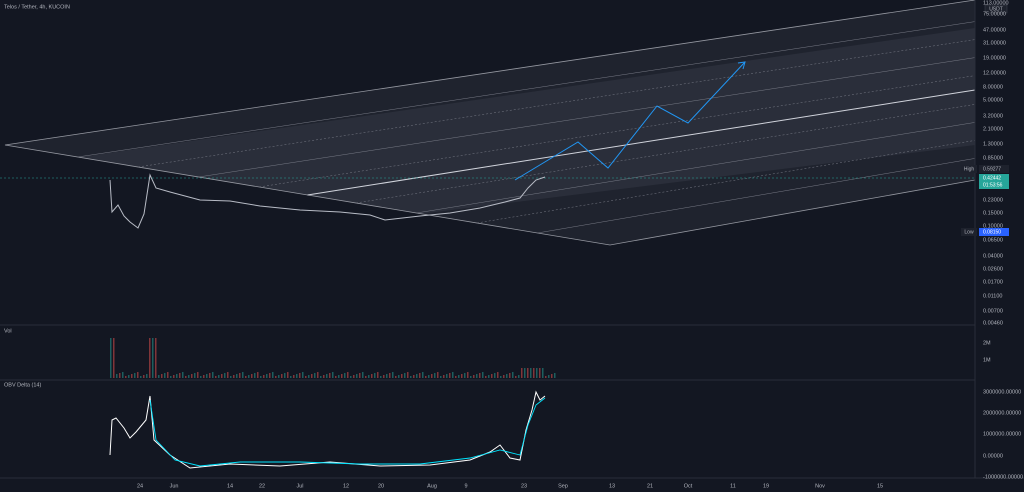 The image size is (1024, 492). Describe the element at coordinates (969, 169) in the screenshot. I see `high-tag` at that location.